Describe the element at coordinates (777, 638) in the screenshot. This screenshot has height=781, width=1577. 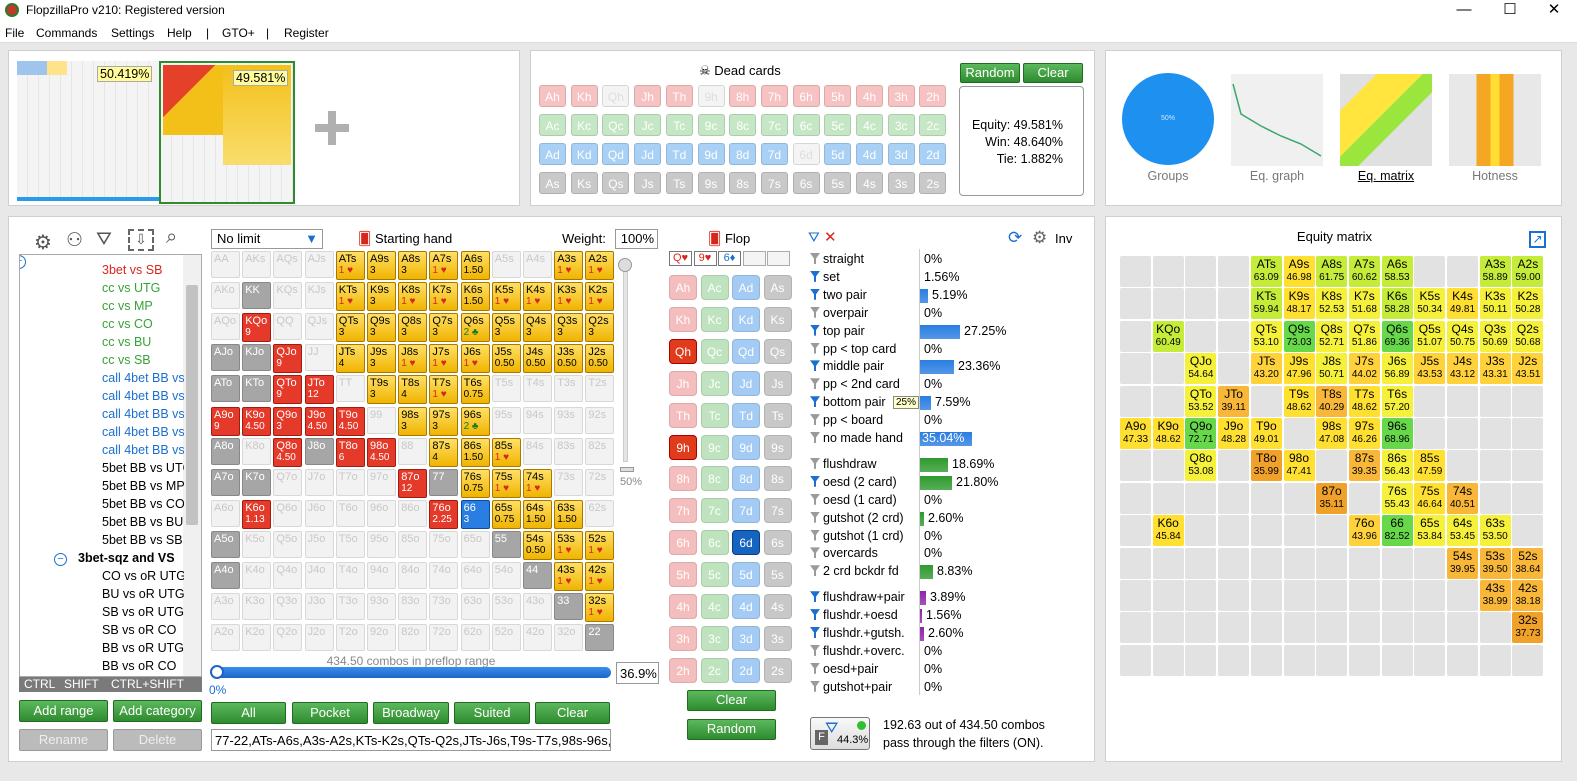
I see `flop-card-3s: 3s` at that location.